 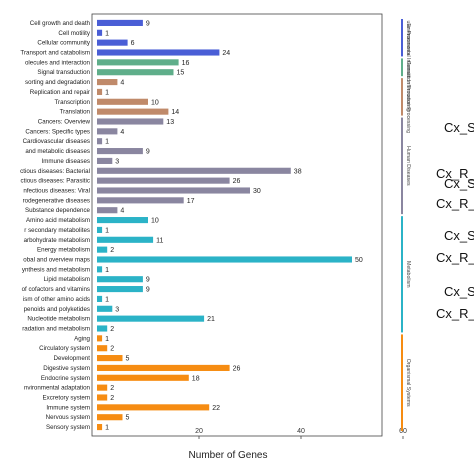 I want to click on category-label: nfectious diseases: Viral, so click(x=56, y=191).